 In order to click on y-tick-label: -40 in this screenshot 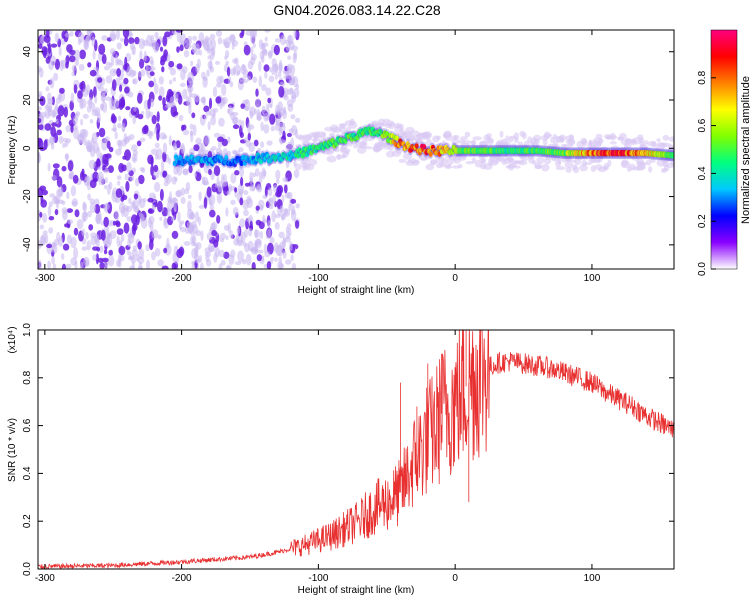, I will do `click(27, 244)`.